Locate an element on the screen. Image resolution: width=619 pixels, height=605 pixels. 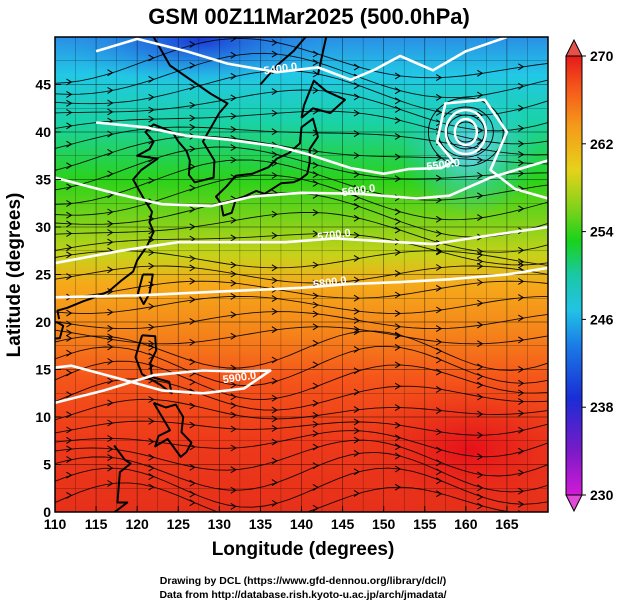
y-tick-label: 15 is located at coordinates (43, 370).